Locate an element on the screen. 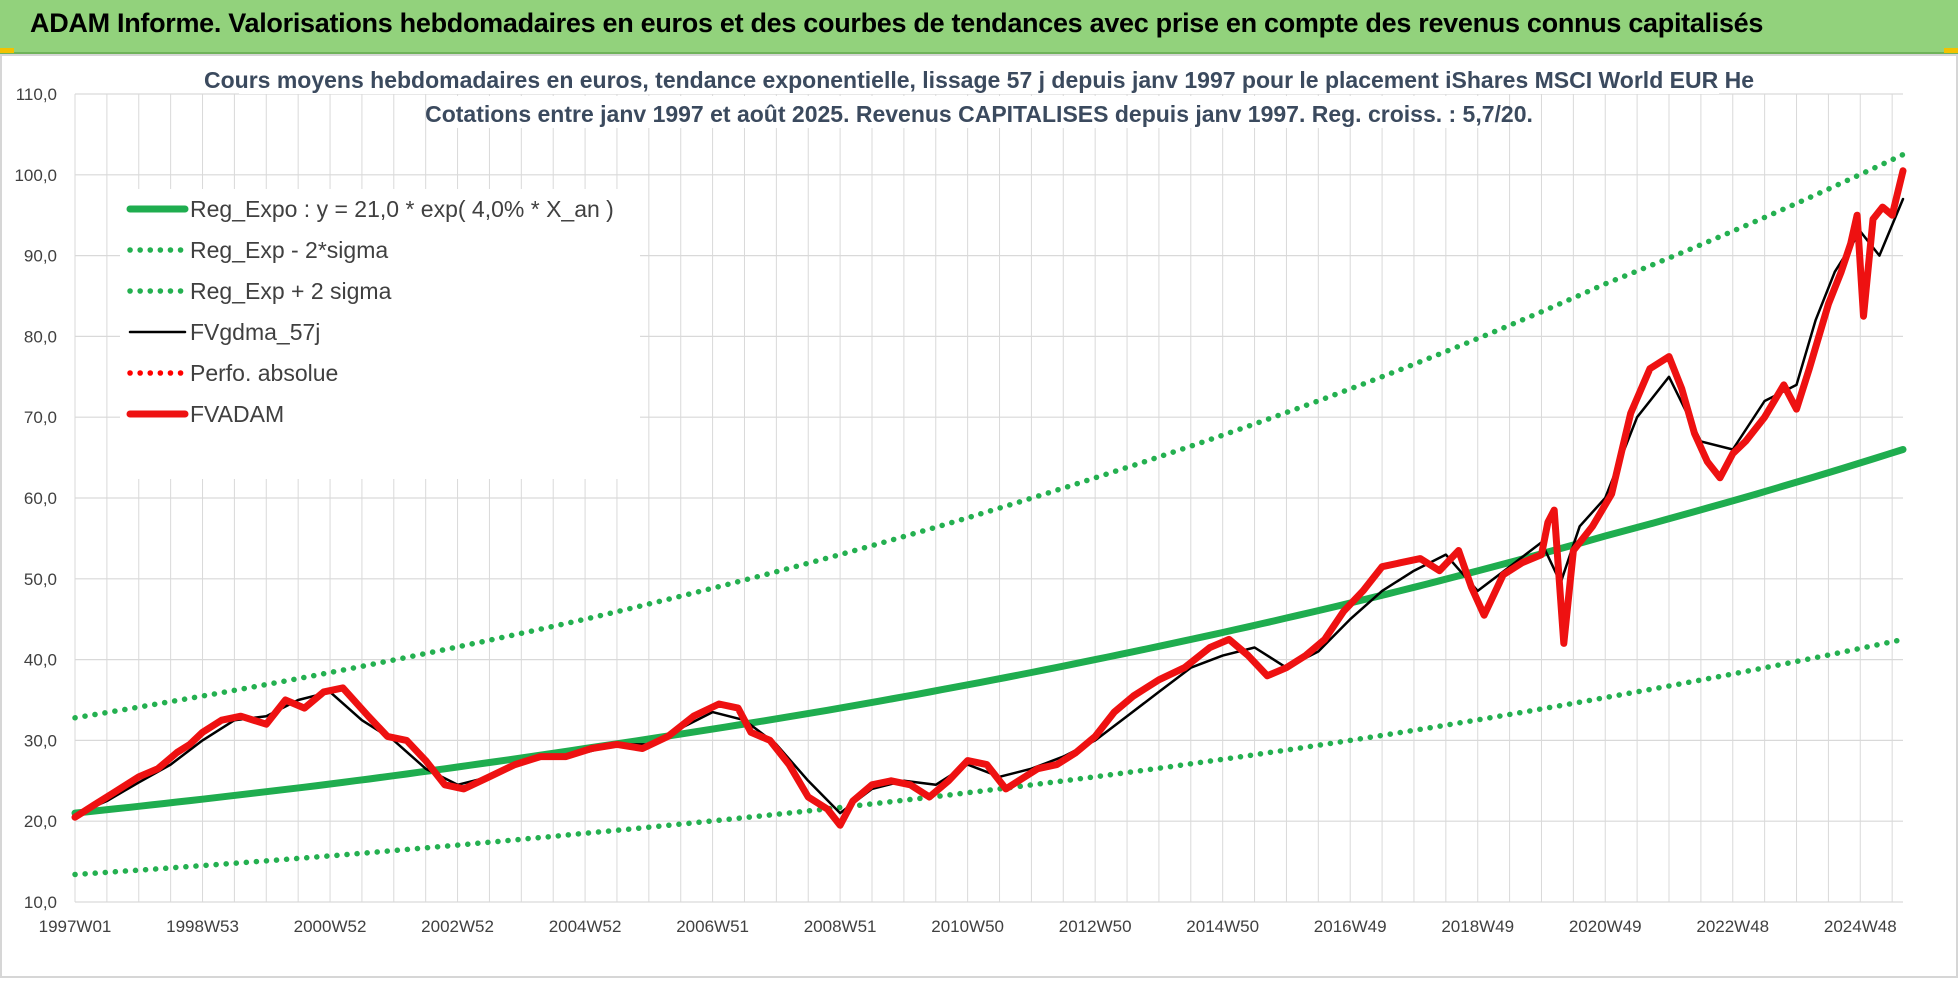 This screenshot has height=983, width=1958. x-tick-label: 2014W50 is located at coordinates (1222, 926).